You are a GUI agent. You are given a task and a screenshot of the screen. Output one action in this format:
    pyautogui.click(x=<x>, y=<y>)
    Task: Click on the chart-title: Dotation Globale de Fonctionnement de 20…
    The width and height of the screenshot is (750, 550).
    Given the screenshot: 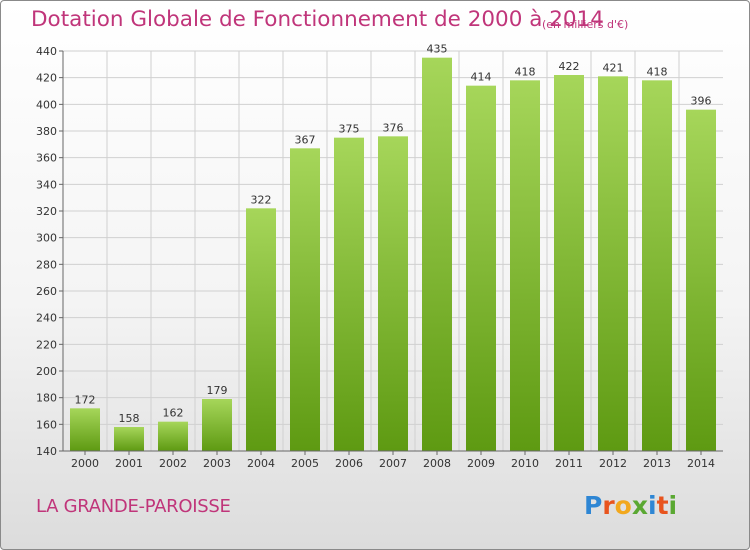 What is the action you would take?
    pyautogui.click(x=317, y=19)
    